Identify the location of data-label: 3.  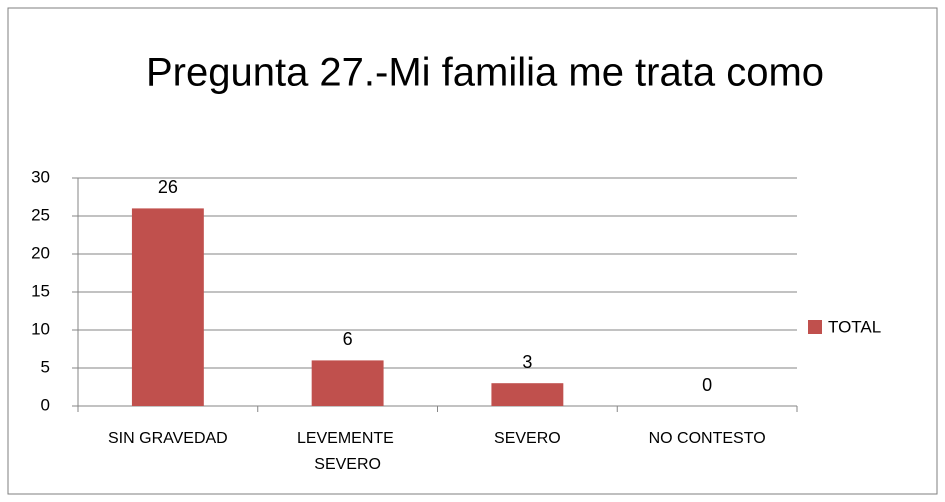
(527, 362).